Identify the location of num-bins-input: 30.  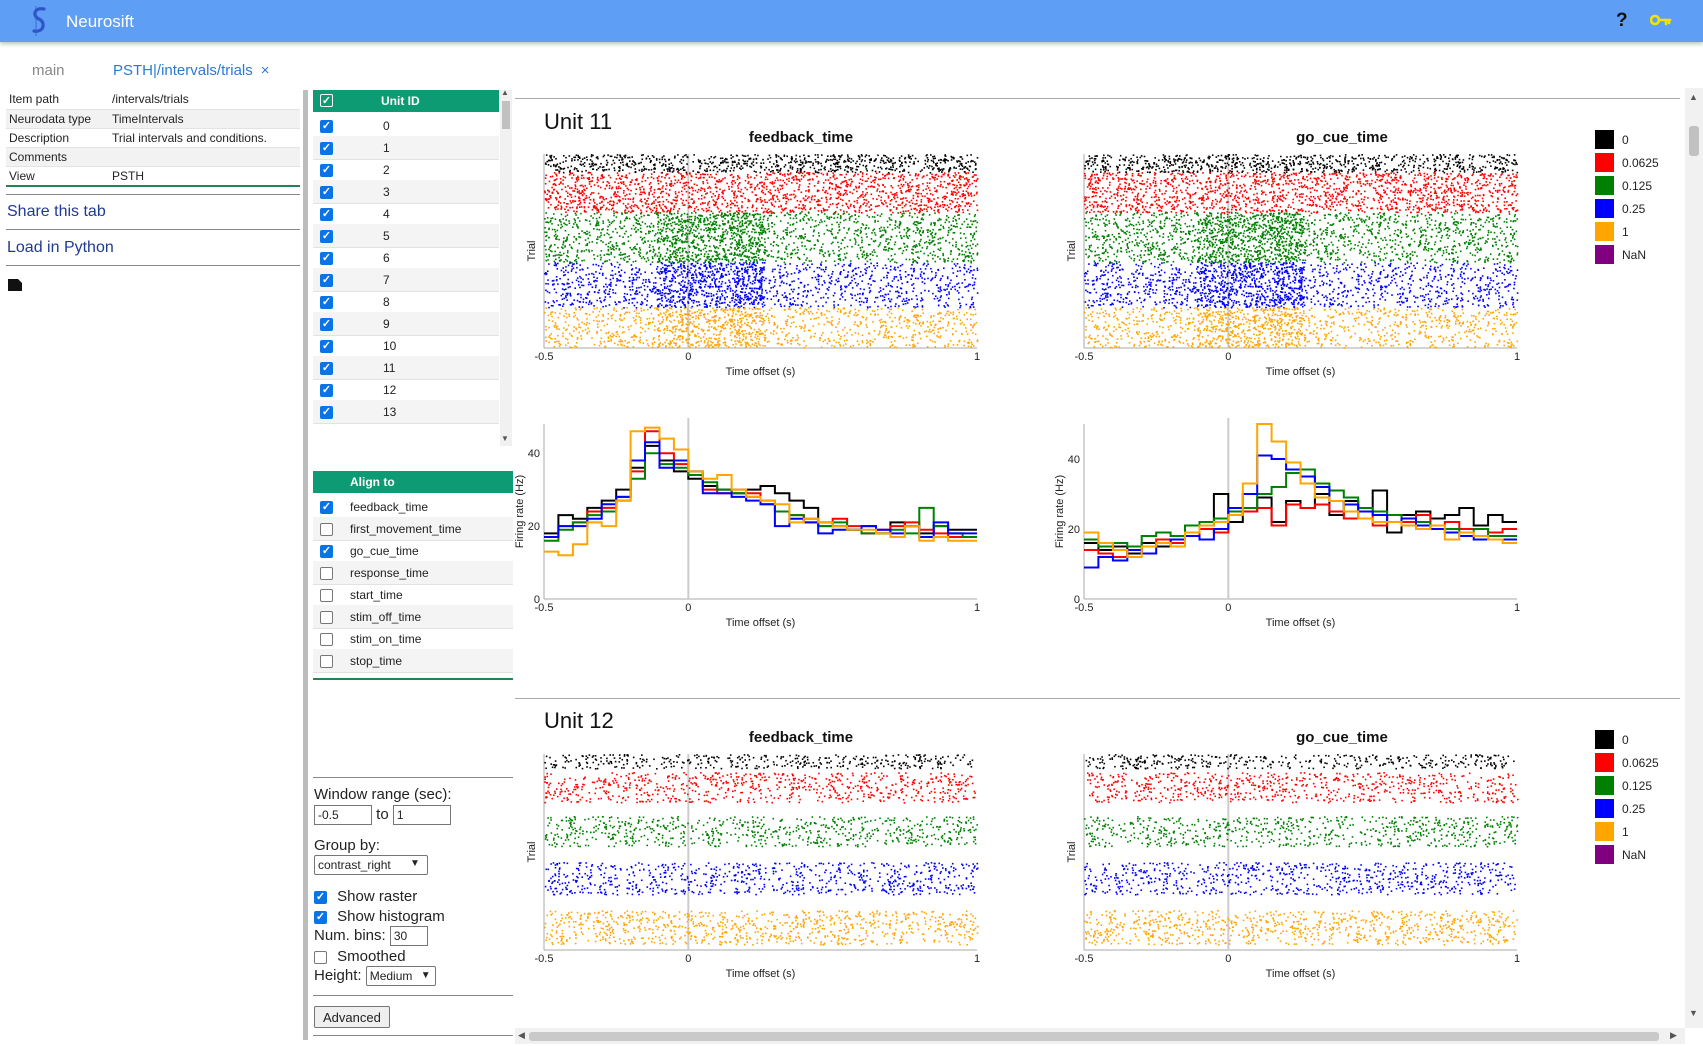
(408, 936).